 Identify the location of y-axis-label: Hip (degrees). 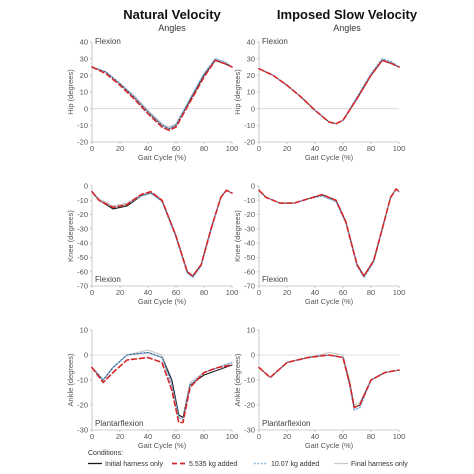
(70, 92).